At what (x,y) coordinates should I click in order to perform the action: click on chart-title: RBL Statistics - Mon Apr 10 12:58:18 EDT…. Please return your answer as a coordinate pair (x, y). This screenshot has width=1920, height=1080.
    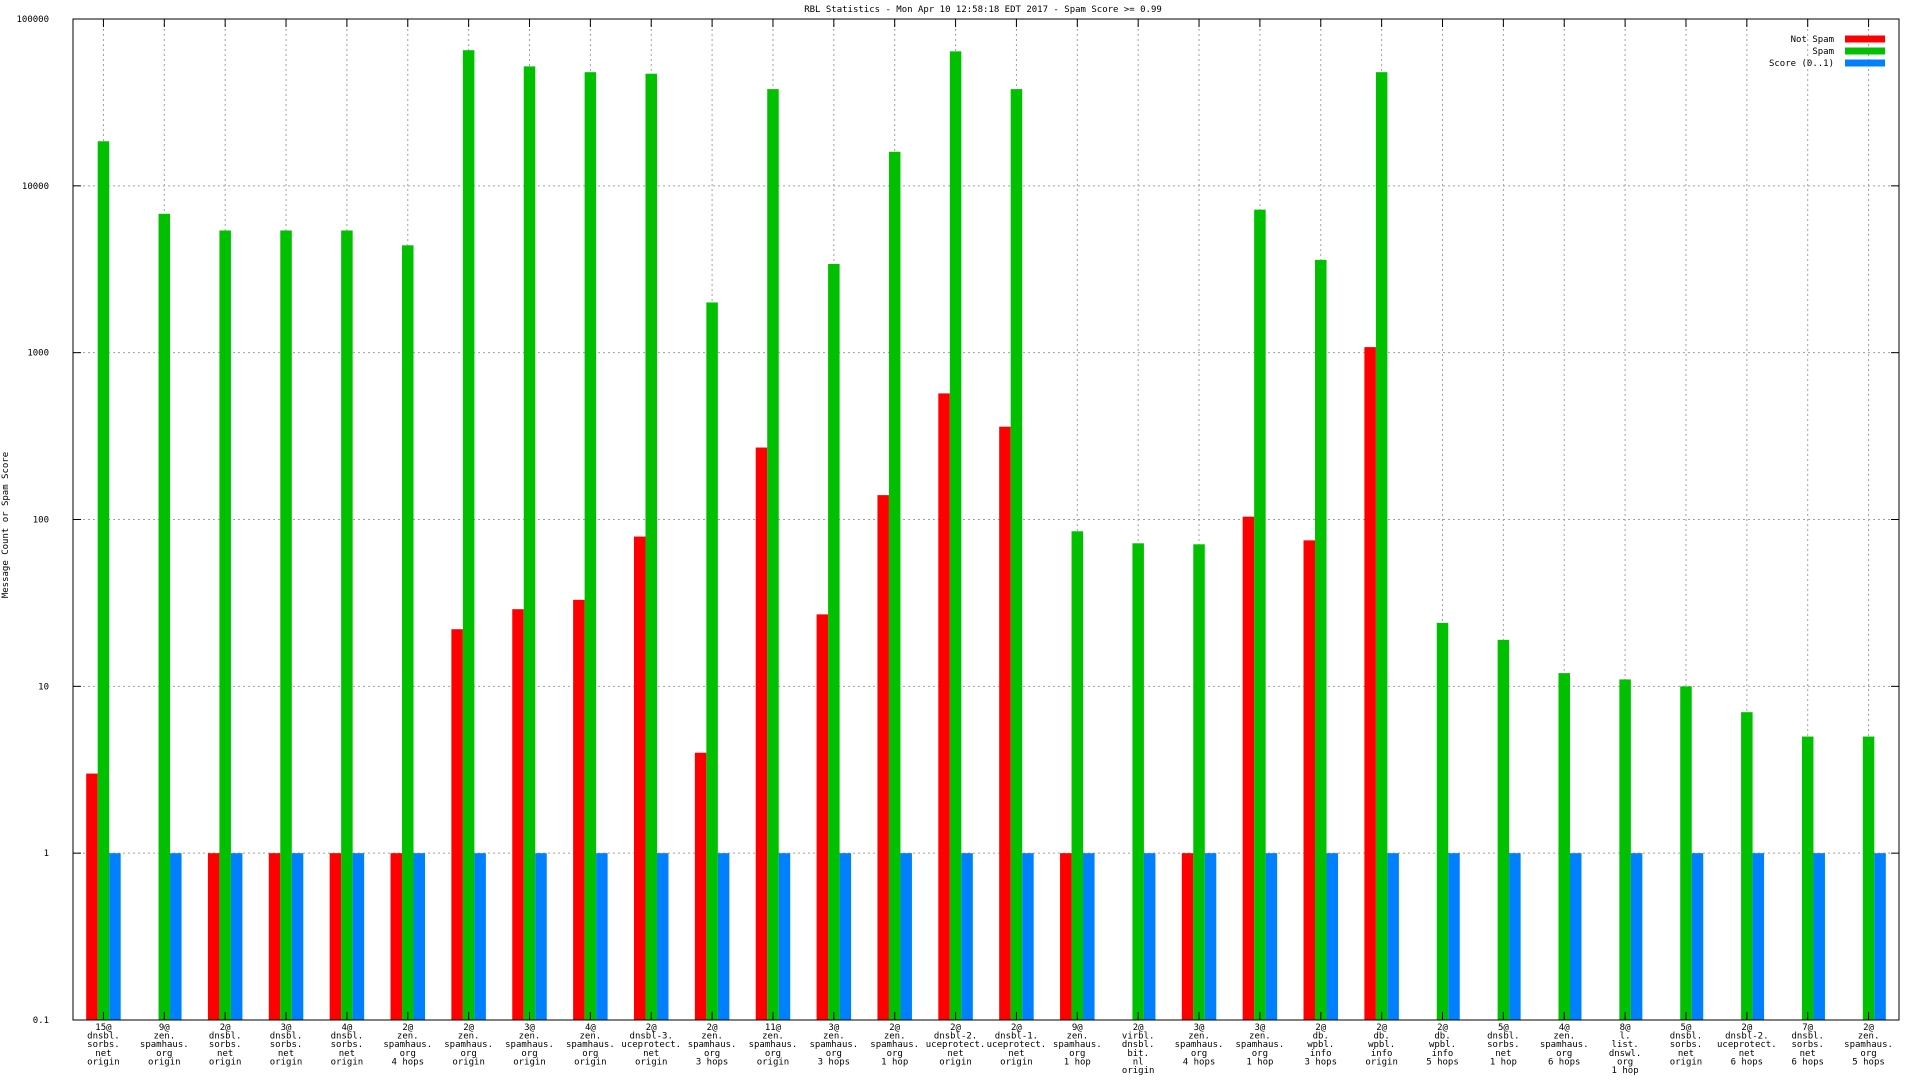
    Looking at the image, I should click on (983, 10).